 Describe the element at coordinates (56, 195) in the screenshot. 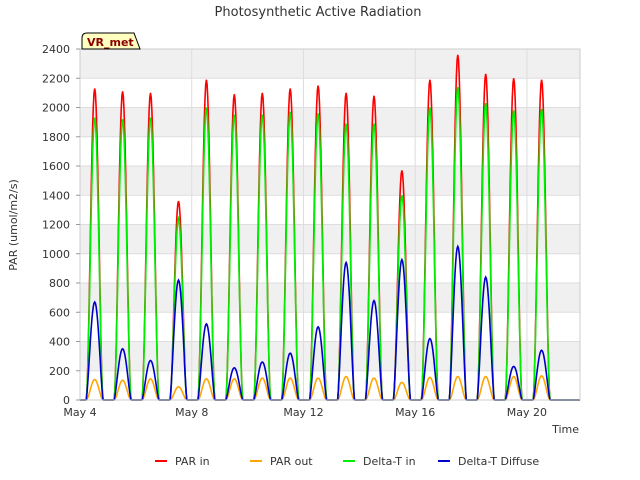

I see `y-tick-label: 1400` at that location.